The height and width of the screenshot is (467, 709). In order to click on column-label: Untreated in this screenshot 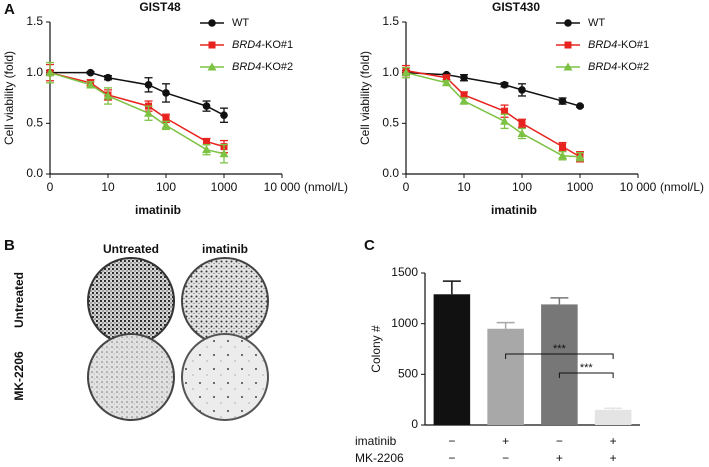, I will do `click(131, 249)`.